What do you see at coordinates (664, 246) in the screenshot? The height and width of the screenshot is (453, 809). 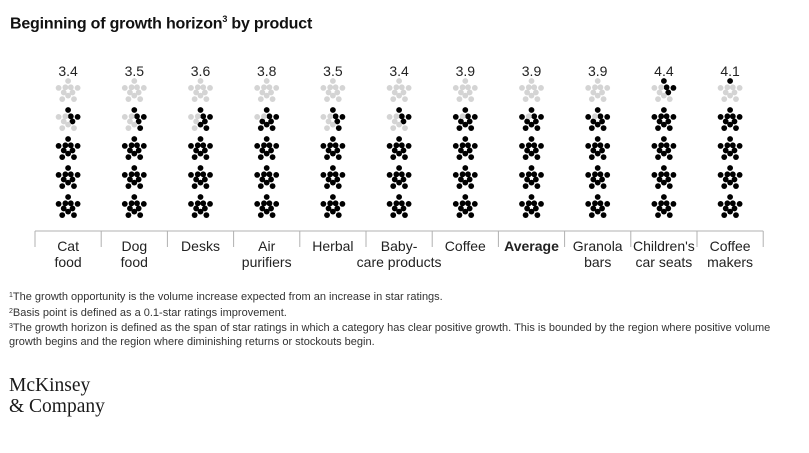 I see `category-label: Children's` at bounding box center [664, 246].